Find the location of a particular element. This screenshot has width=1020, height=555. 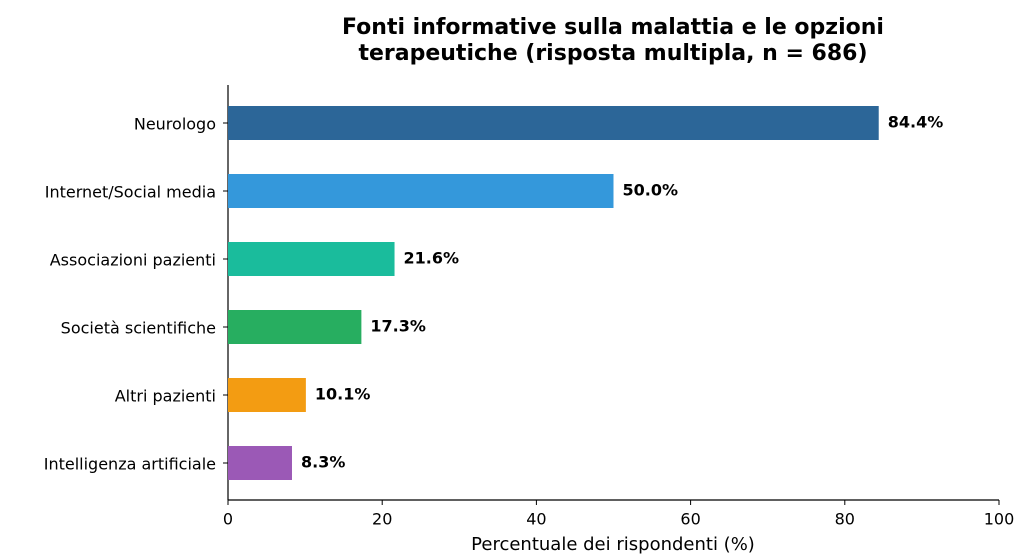

y-tick-label: Società scientifiche is located at coordinates (138, 328).